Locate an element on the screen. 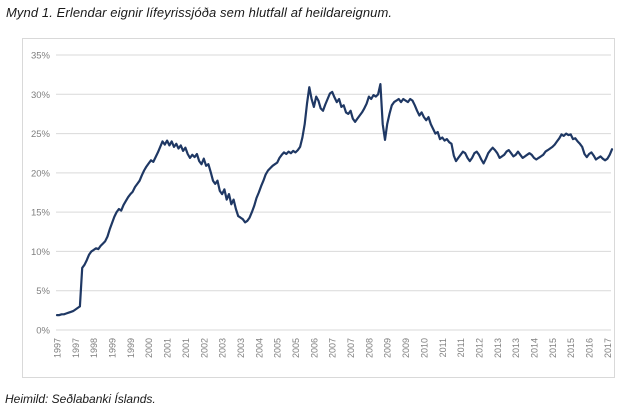 This screenshot has width=629, height=413. x-axis-tick-label: 2008 is located at coordinates (369, 348).